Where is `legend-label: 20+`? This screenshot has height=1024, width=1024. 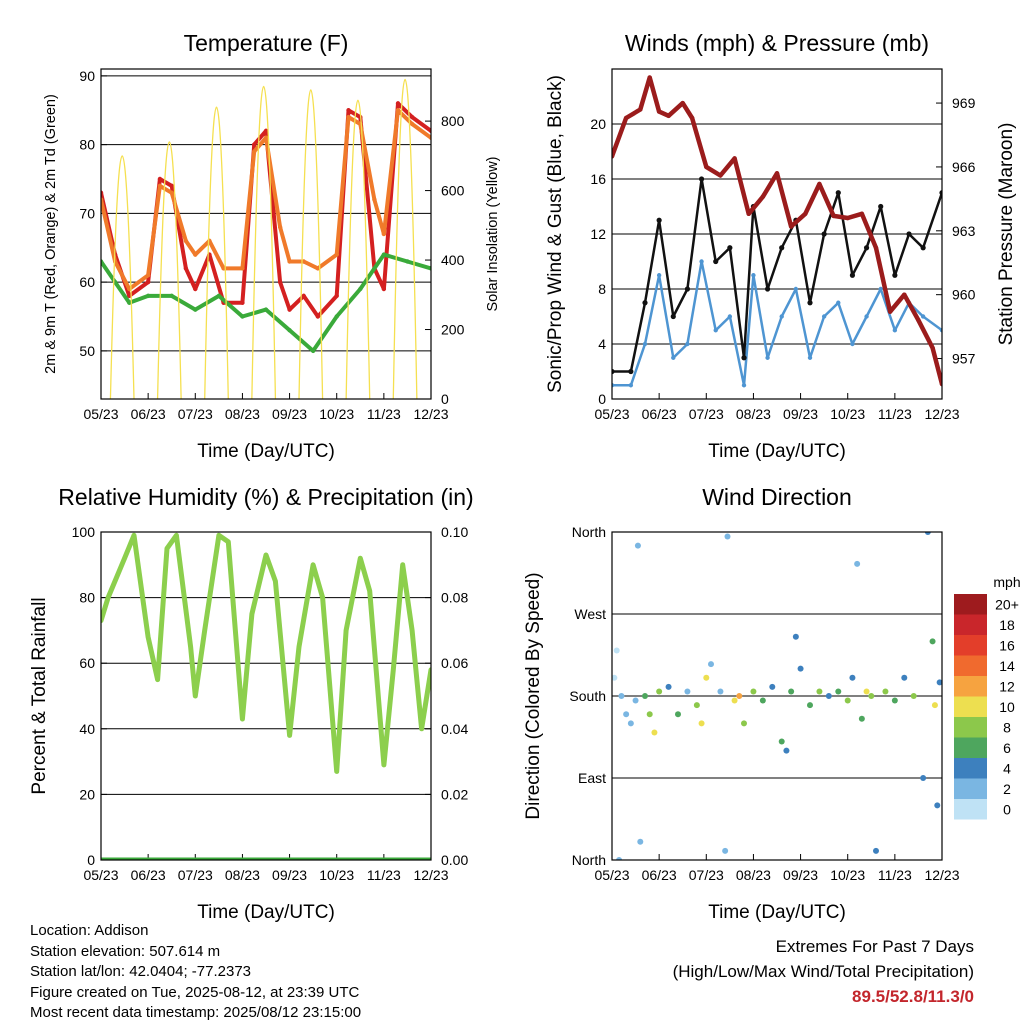 legend-label: 20+ is located at coordinates (1007, 605).